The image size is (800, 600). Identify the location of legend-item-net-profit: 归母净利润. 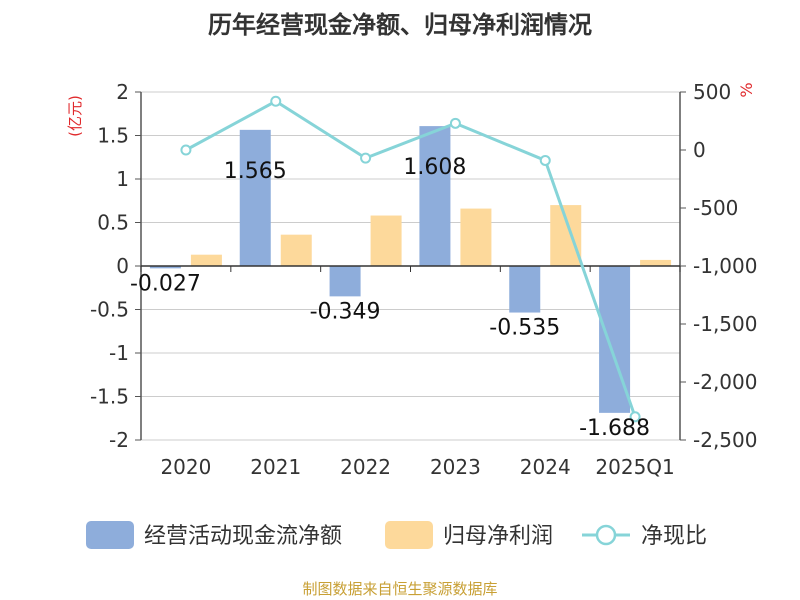
(469, 535).